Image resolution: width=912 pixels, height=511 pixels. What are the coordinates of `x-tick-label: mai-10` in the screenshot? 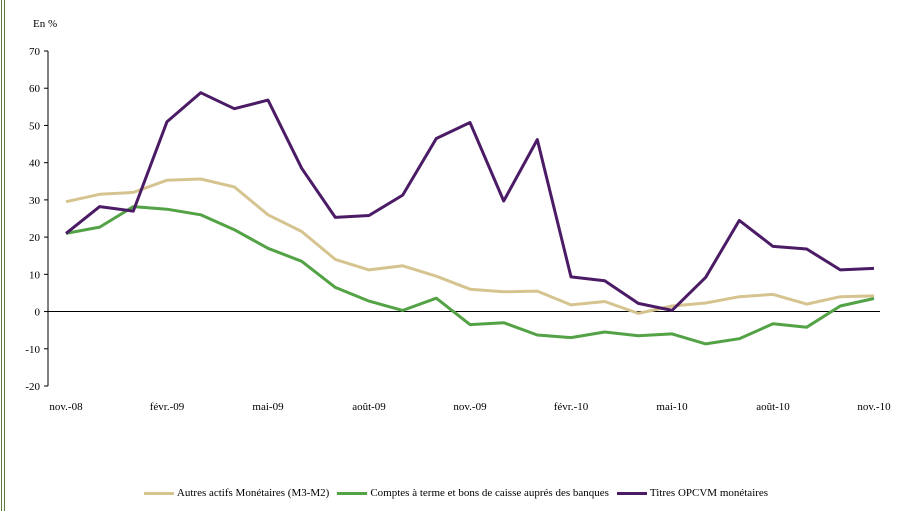 It's located at (672, 407).